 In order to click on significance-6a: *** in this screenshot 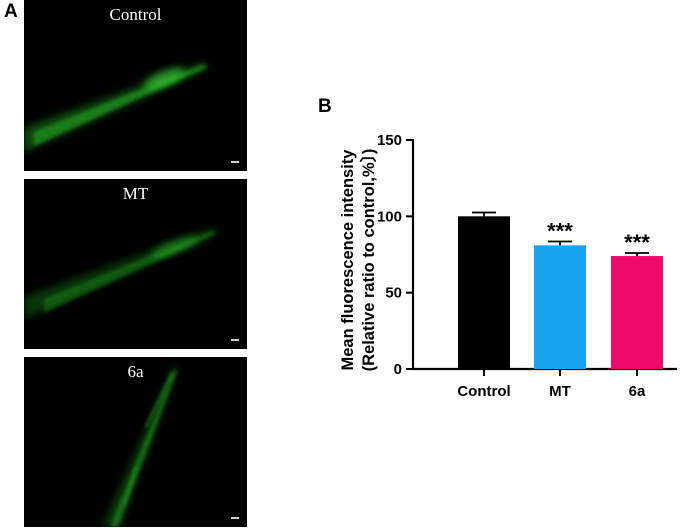, I will do `click(637, 242)`.